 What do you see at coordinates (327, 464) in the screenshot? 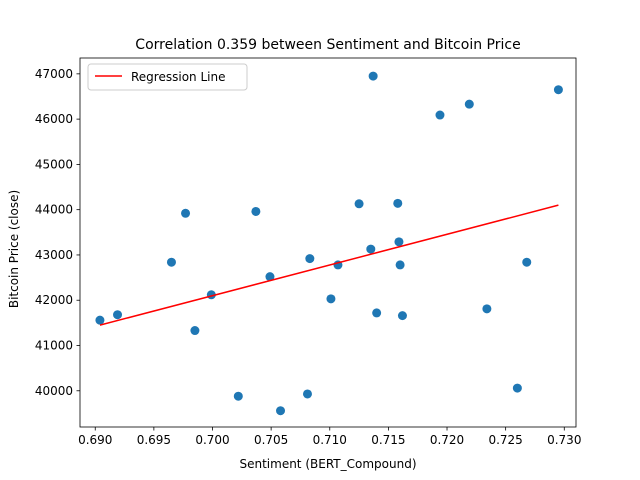
I see `x-axis-label: Sentiment (BERT_Compound)` at bounding box center [327, 464].